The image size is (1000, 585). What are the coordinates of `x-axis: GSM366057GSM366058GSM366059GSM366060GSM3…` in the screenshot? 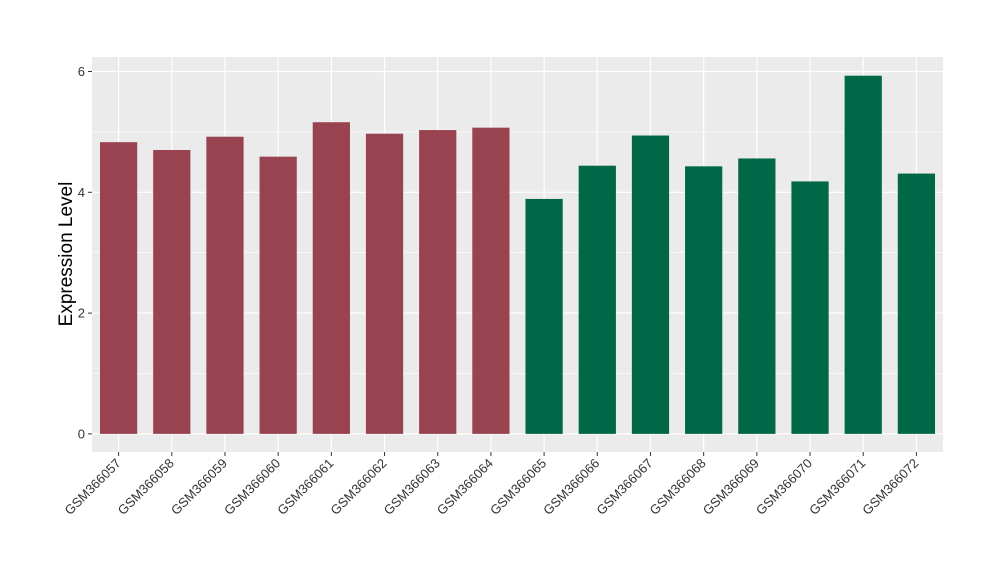 It's located at (491, 485).